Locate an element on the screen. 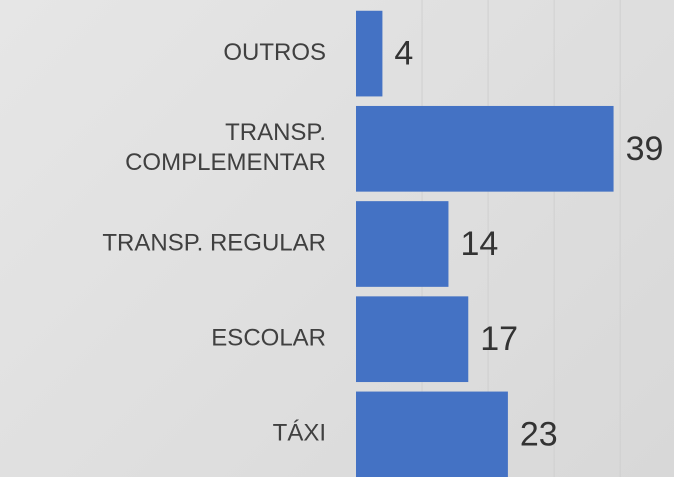 The height and width of the screenshot is (477, 674). y-tick-label: TÁXI is located at coordinates (299, 433).